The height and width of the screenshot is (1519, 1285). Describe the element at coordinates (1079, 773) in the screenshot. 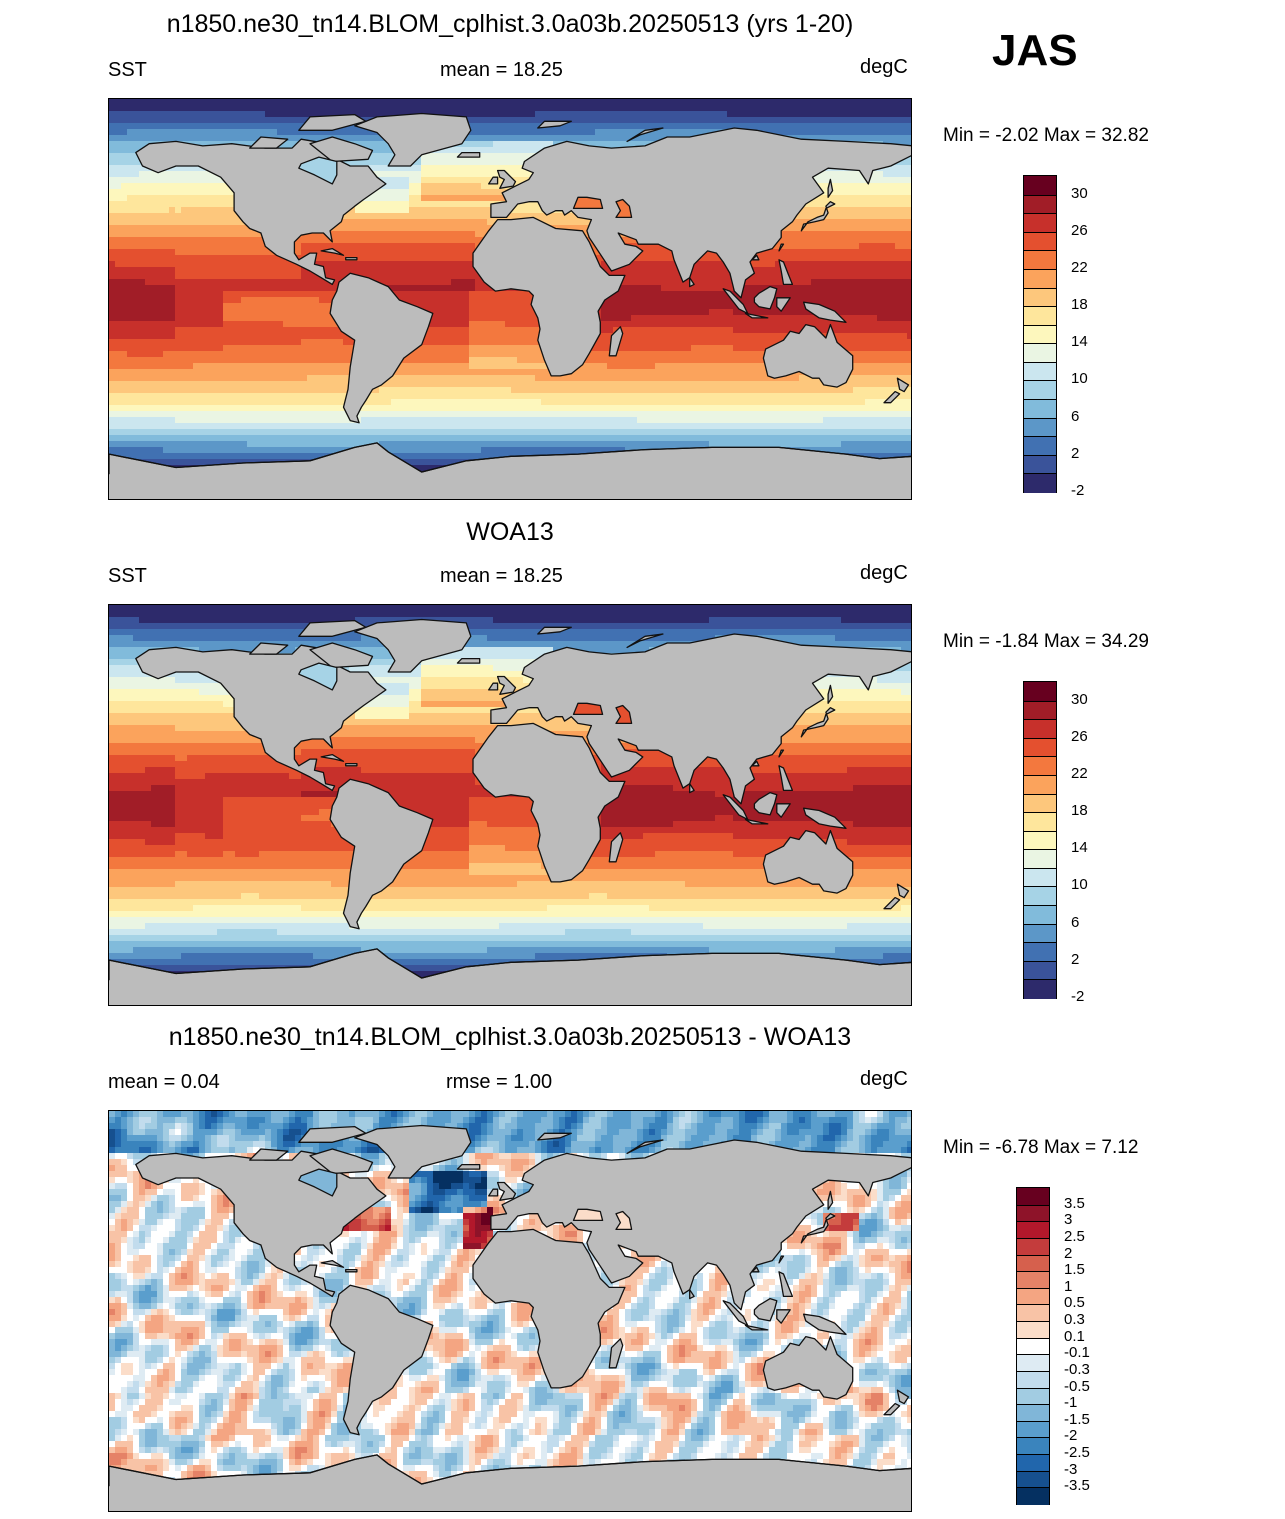

I see `colorbar-tick-label: 22` at that location.